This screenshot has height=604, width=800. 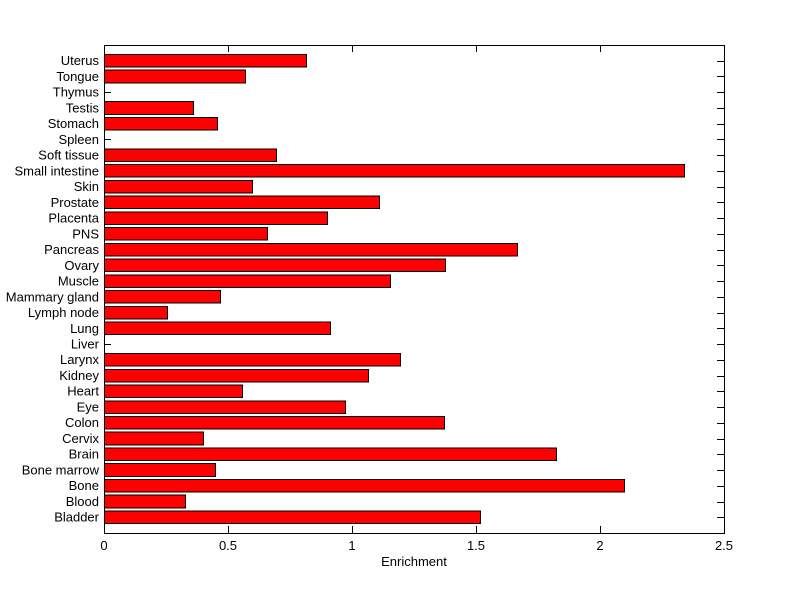 I want to click on svg-text: Placenta, so click(x=73, y=218).